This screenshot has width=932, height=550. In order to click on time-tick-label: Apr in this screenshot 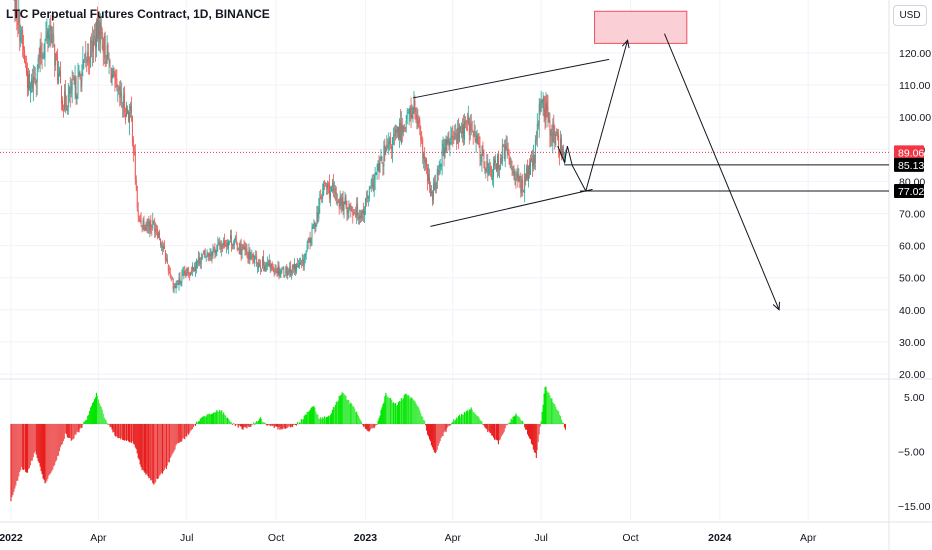, I will do `click(98, 538)`.